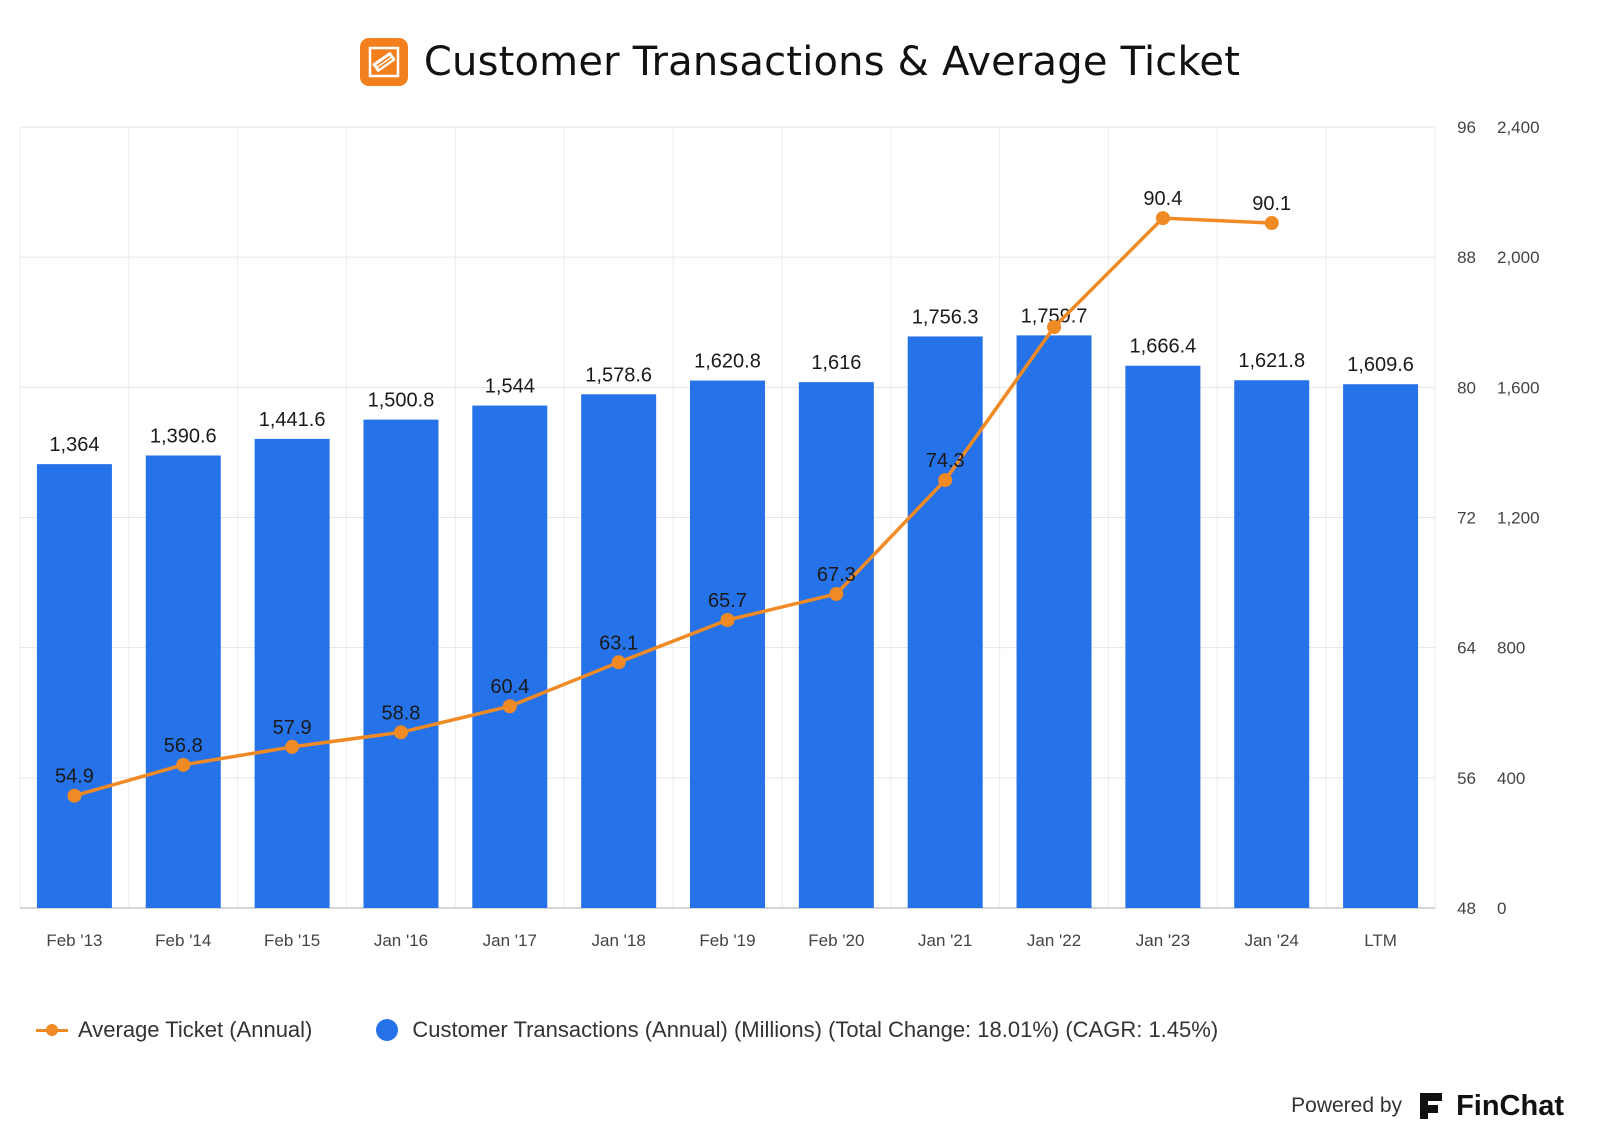 The image size is (1600, 1134). I want to click on powered-by-footer: Powered by FinChat, so click(1427, 1106).